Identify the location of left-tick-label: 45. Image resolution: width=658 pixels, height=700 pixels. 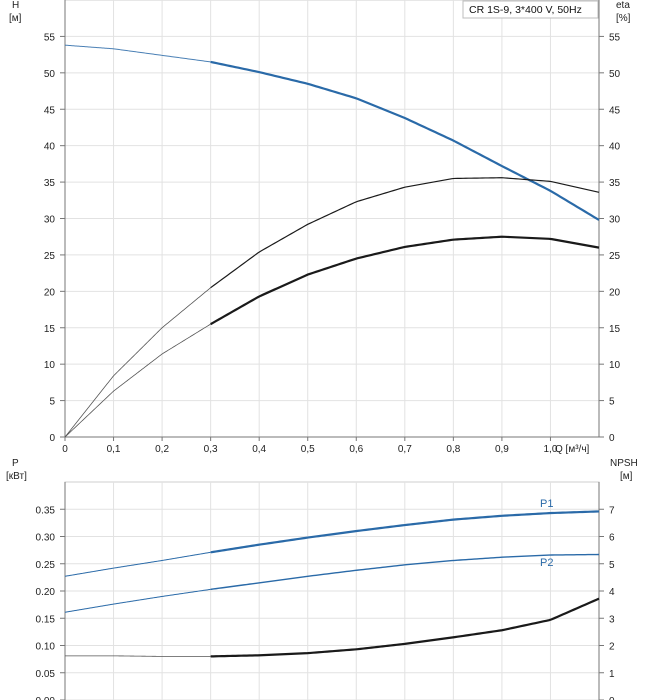
(50, 110).